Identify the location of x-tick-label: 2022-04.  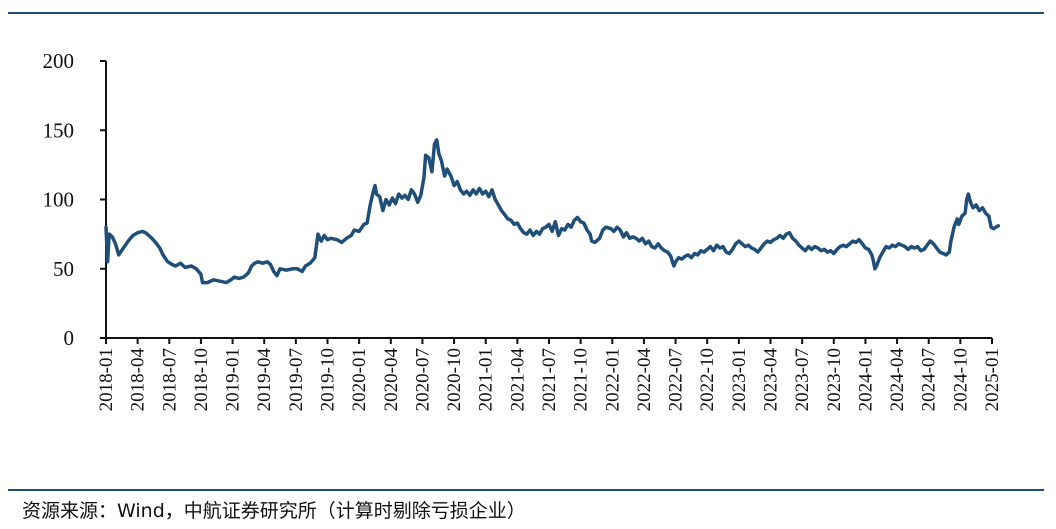
(644, 380).